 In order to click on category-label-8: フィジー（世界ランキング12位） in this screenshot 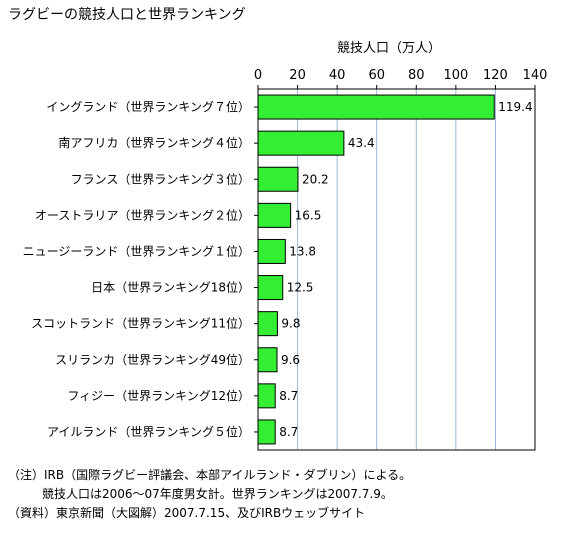, I will do `click(158, 395)`.